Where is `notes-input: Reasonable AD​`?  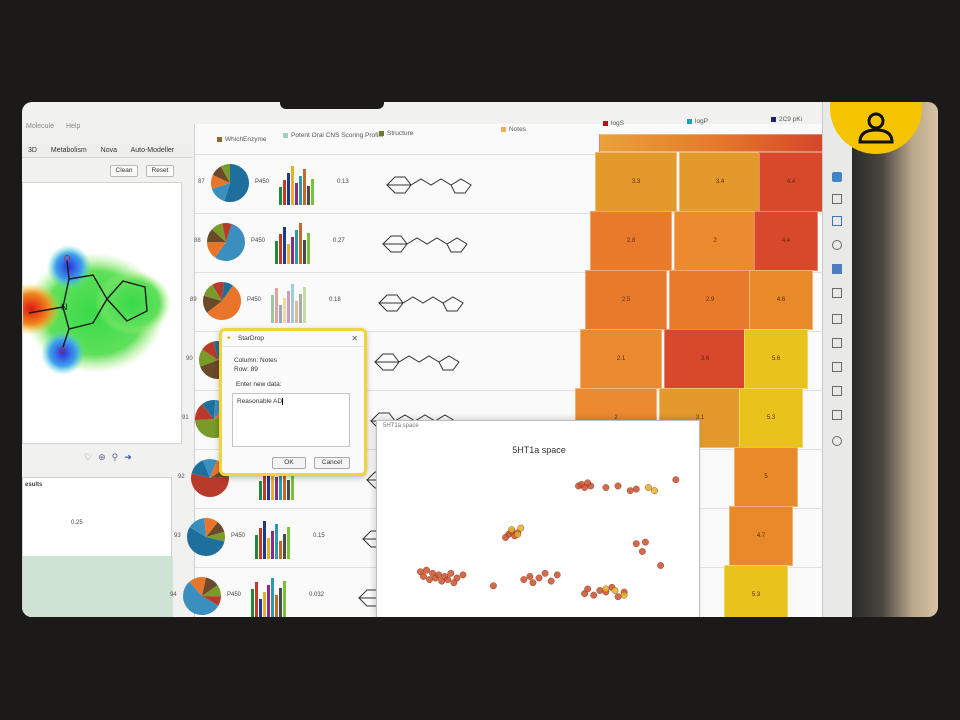 notes-input: Reasonable AD​ is located at coordinates (291, 420).